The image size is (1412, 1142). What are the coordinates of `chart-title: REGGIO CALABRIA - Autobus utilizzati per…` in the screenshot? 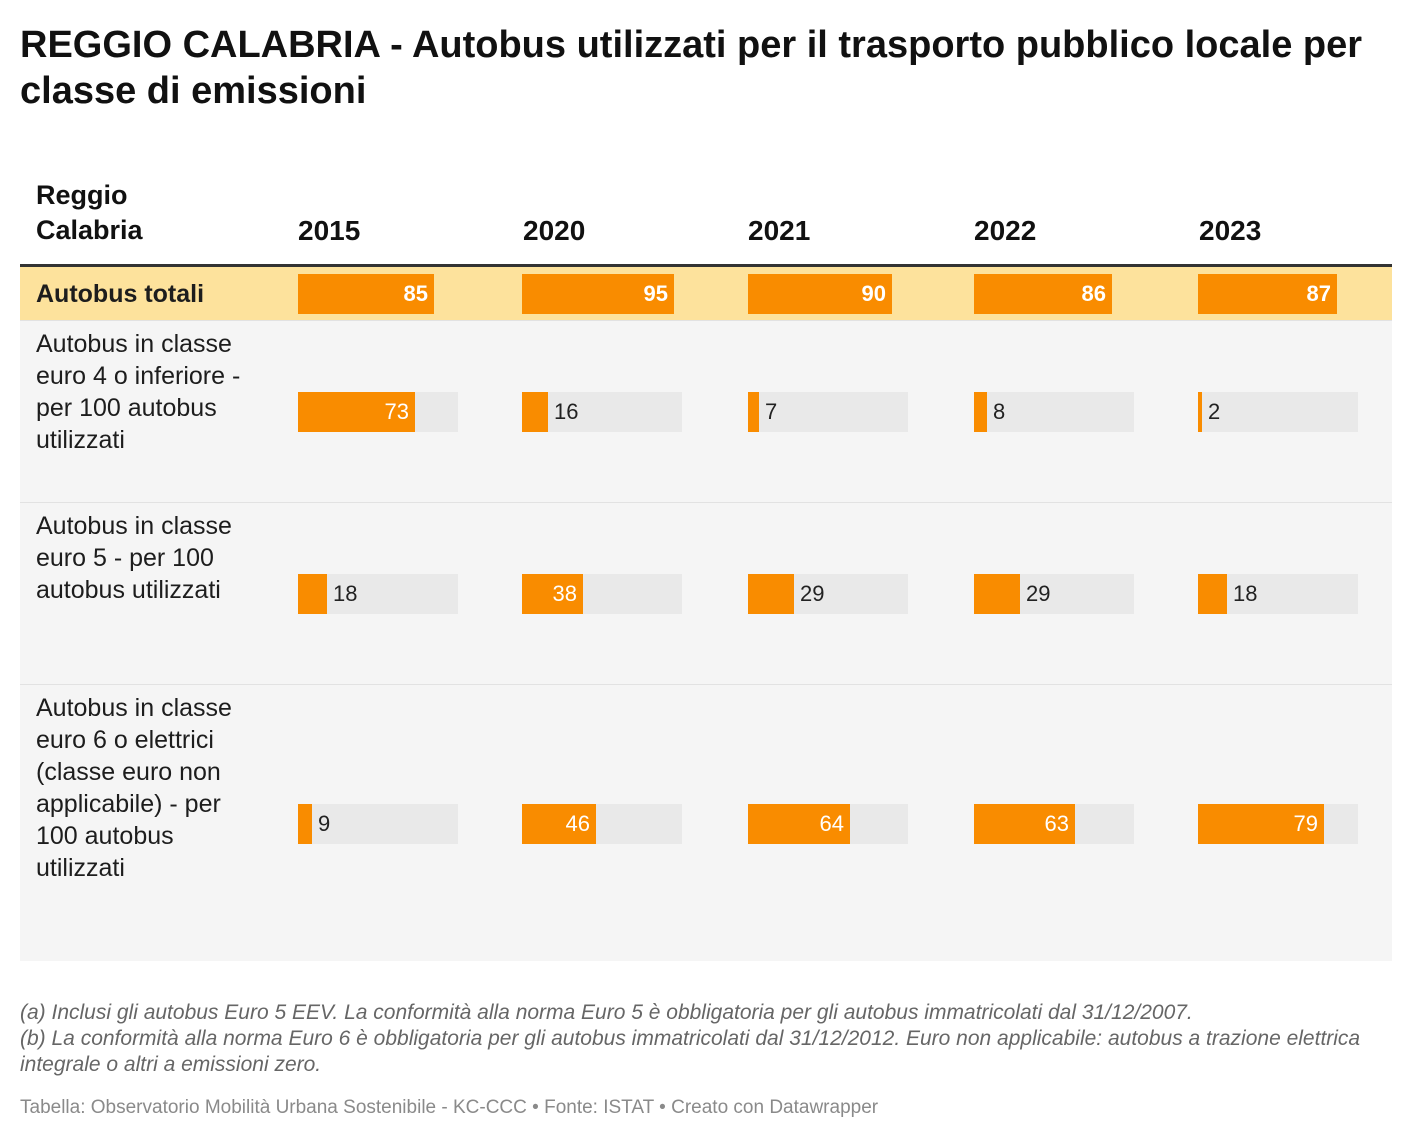 It's located at (691, 68).